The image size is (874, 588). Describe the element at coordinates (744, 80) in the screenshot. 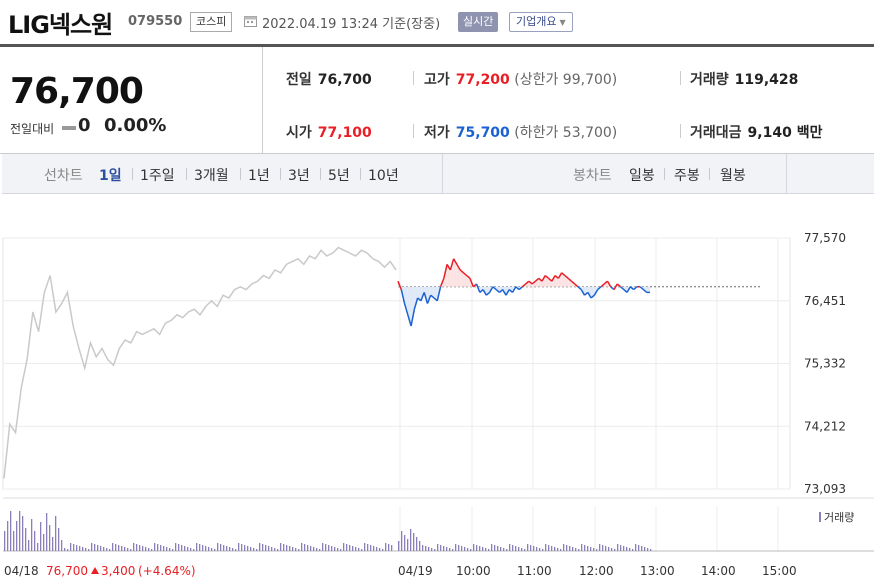

I see `volume: 거래량 119,428` at that location.